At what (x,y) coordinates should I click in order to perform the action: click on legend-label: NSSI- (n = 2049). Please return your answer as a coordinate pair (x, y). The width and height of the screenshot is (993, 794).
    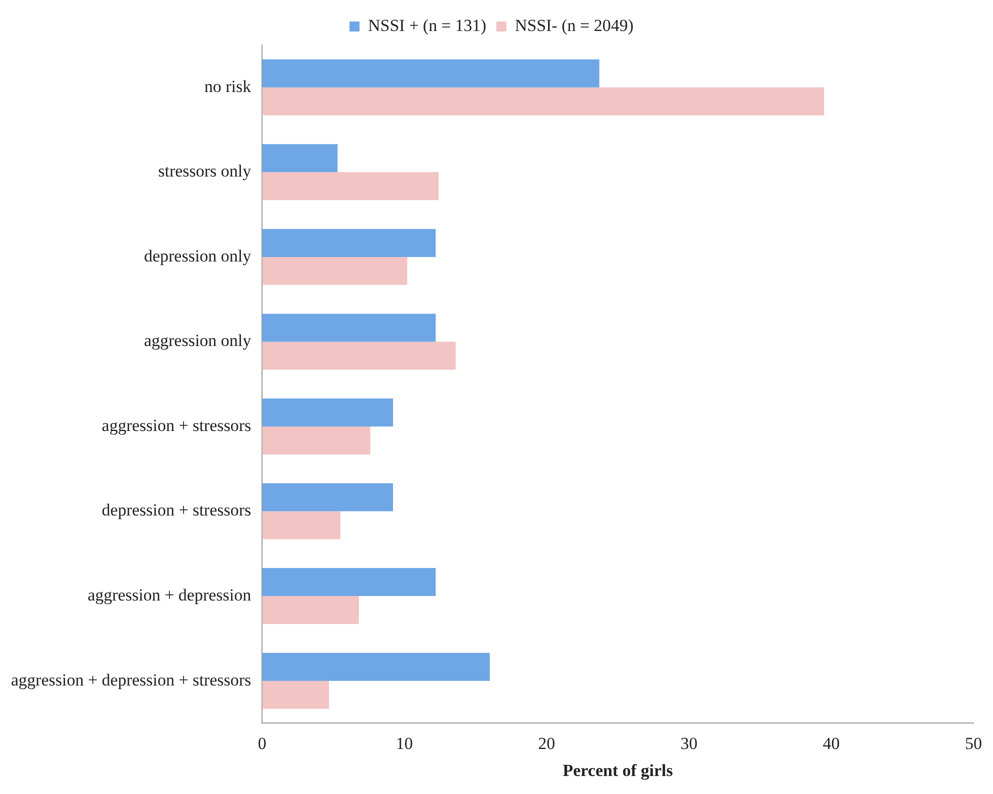
    Looking at the image, I should click on (574, 25).